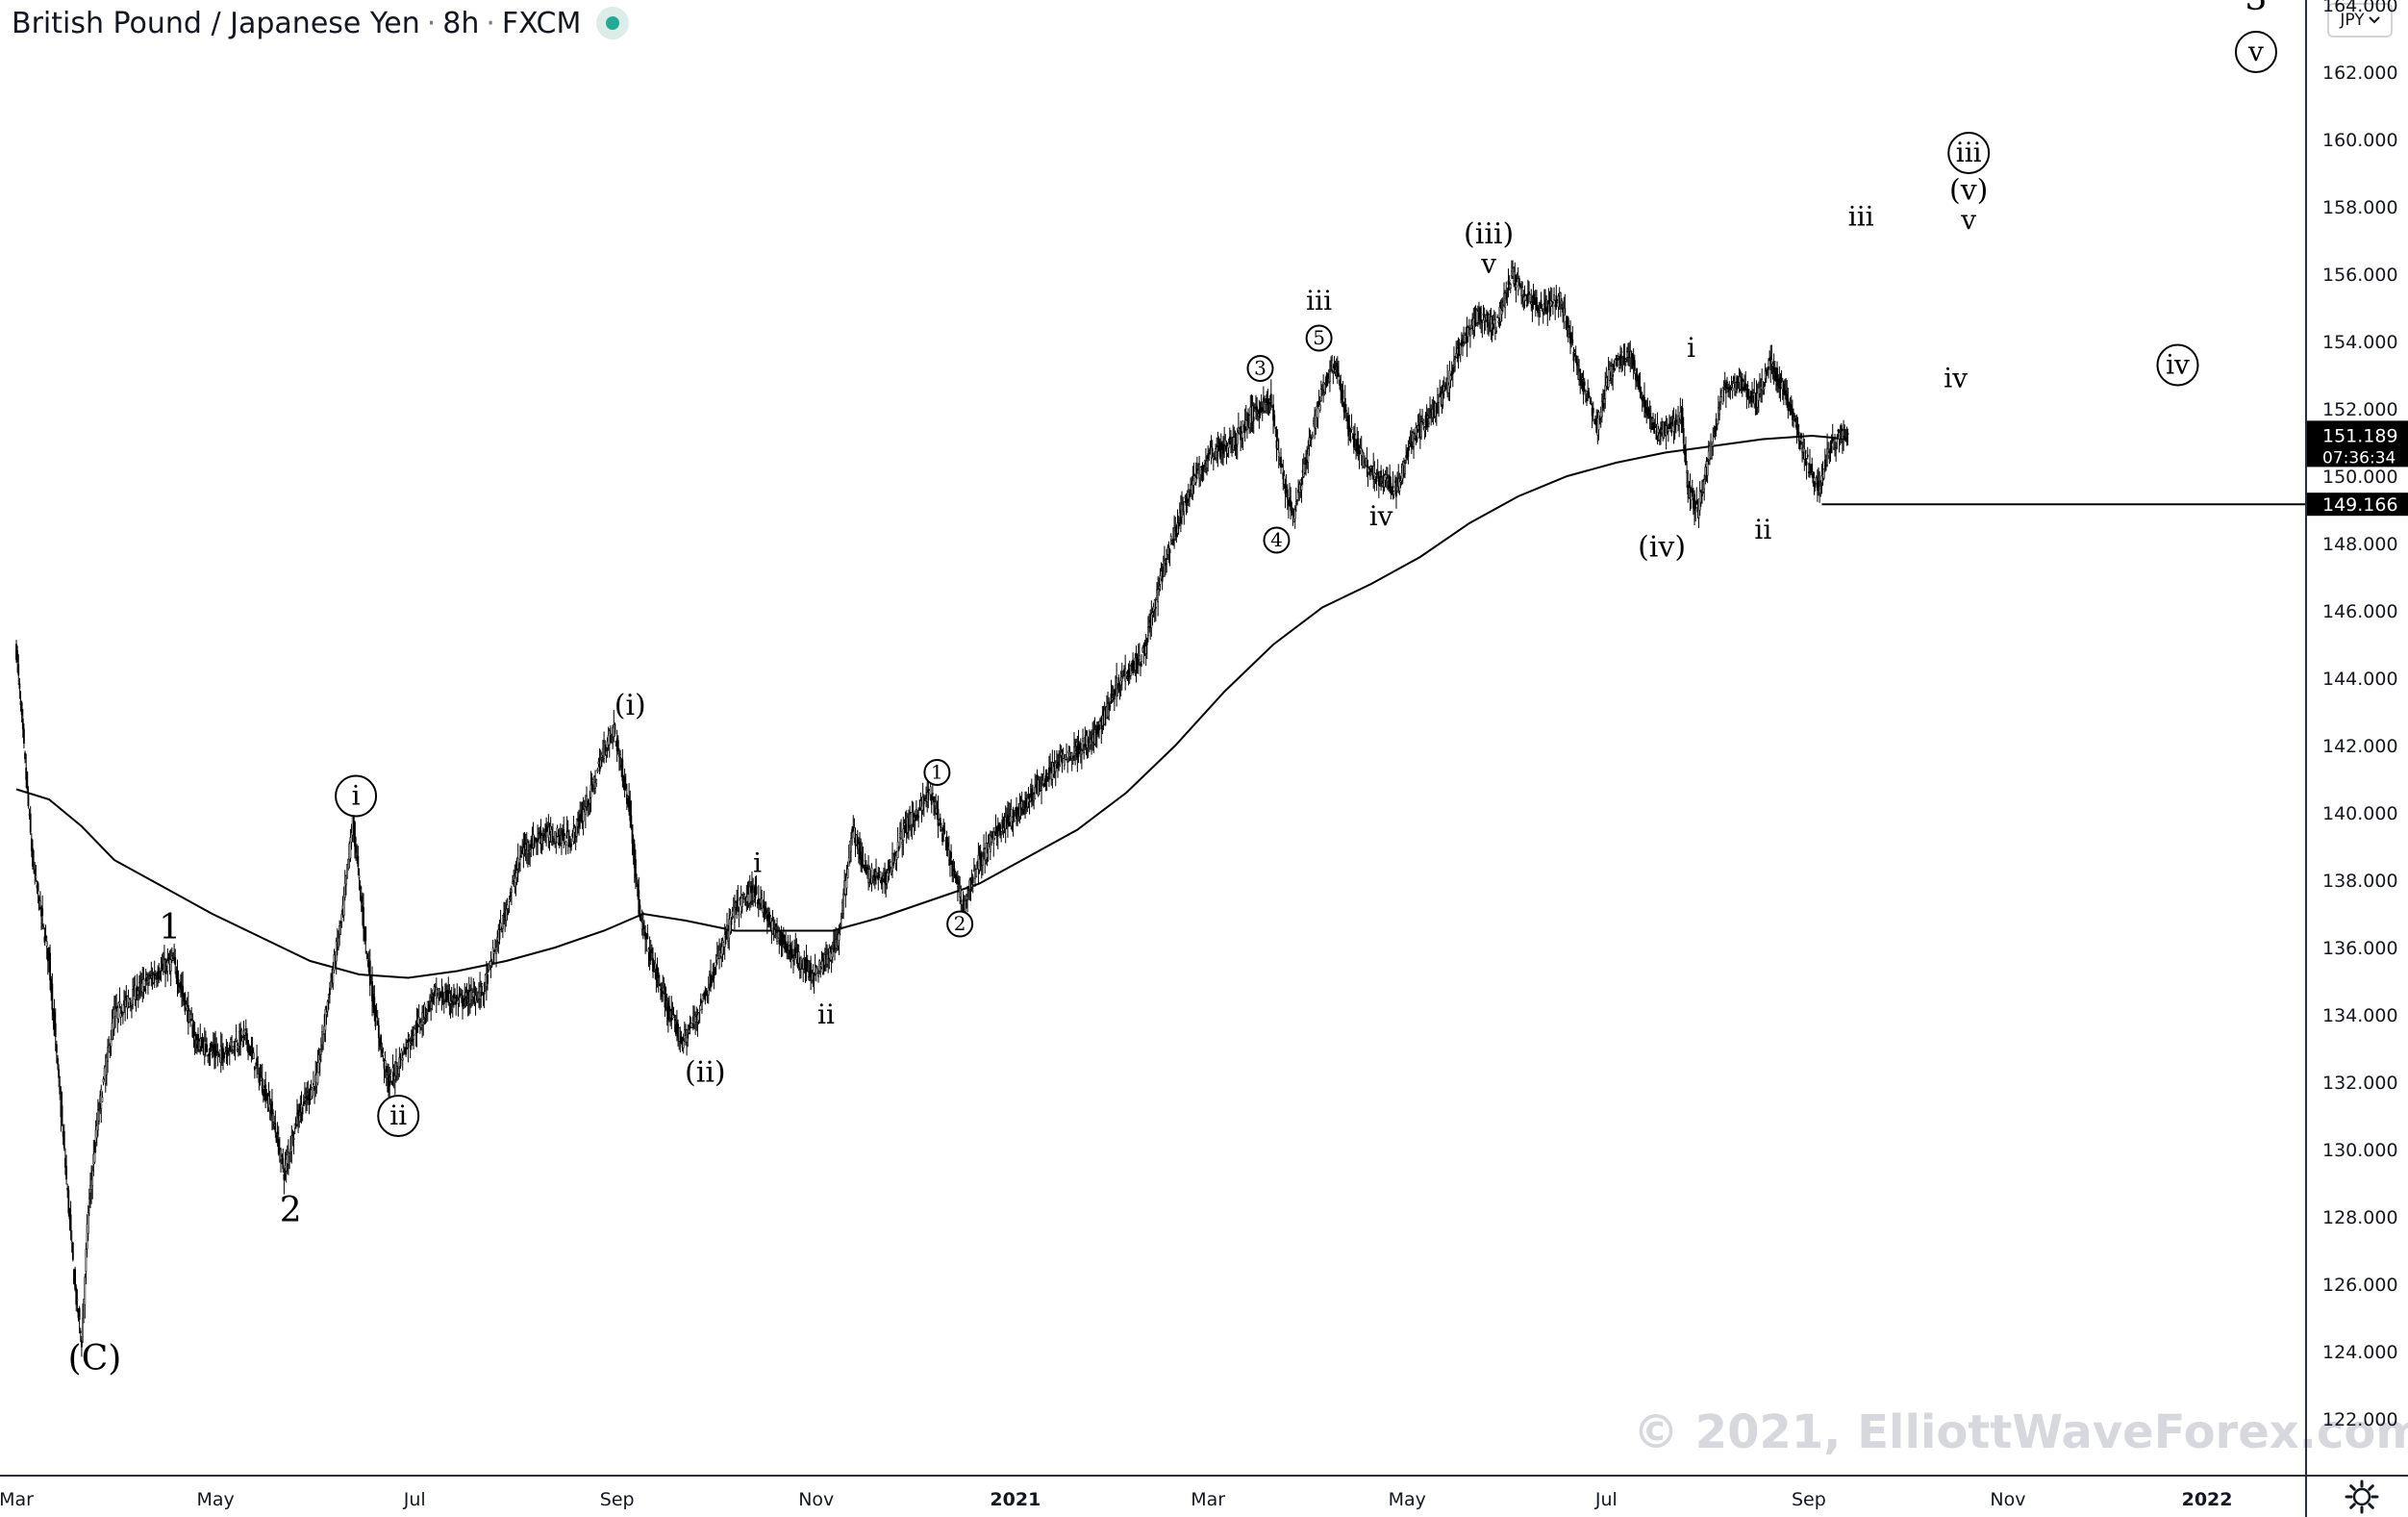 The image size is (2408, 1517). I want to click on price-tick-label: 158.000, so click(2360, 207).